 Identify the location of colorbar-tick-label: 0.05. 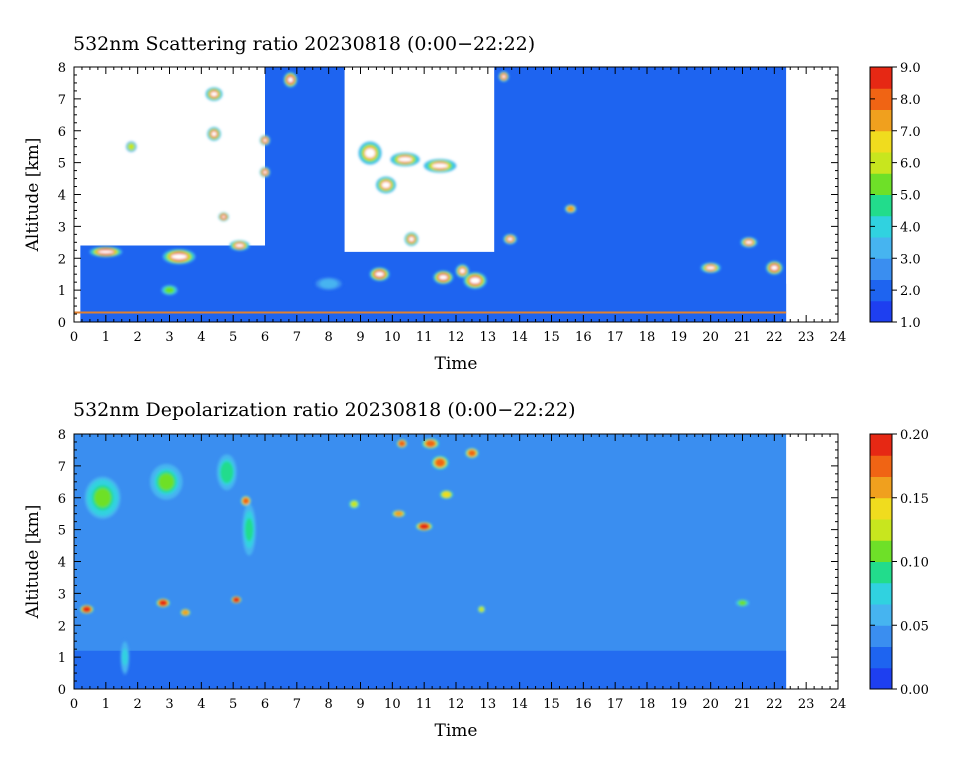
(914, 626).